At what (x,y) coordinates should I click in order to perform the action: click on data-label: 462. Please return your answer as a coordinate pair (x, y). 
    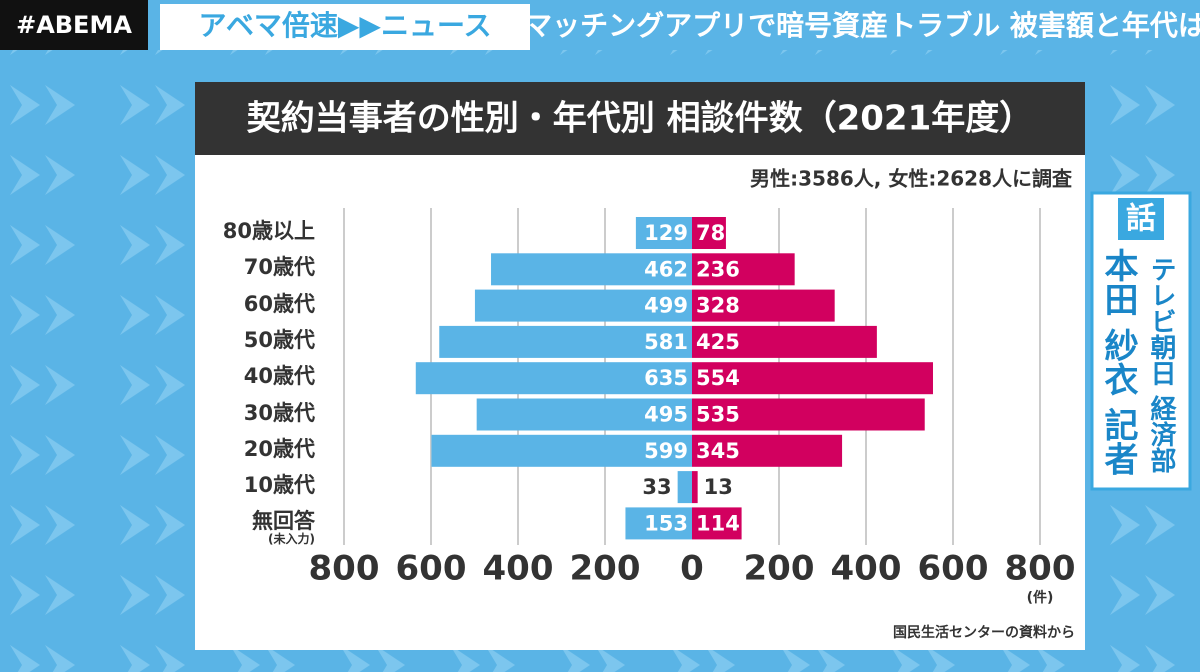
    Looking at the image, I should click on (666, 269).